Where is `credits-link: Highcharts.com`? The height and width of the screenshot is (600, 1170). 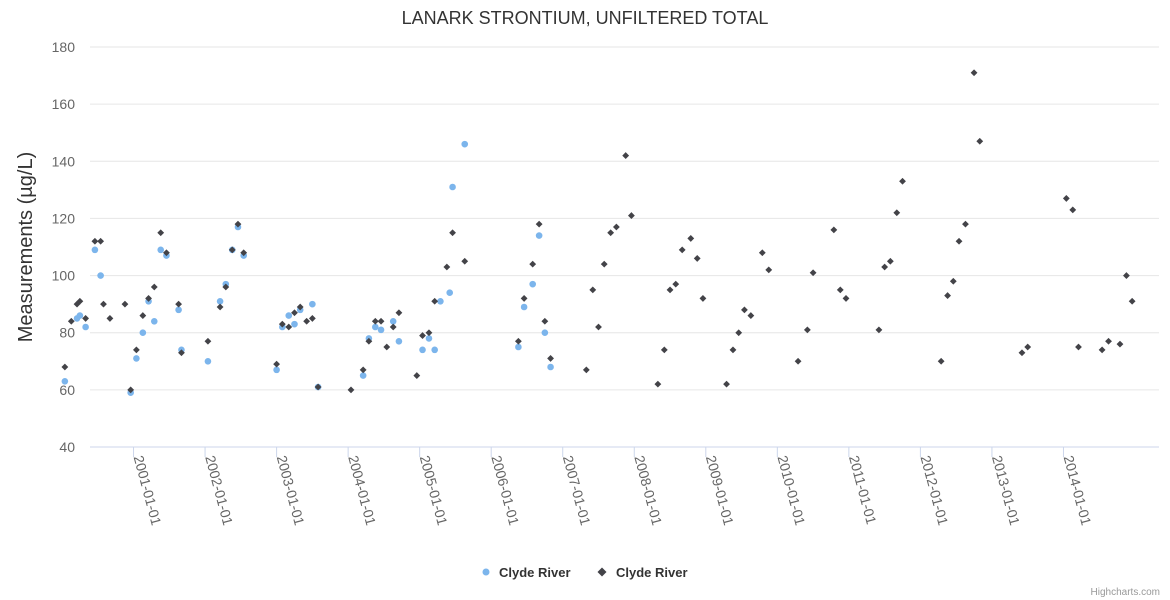
credits-link: Highcharts.com is located at coordinates (1125, 592).